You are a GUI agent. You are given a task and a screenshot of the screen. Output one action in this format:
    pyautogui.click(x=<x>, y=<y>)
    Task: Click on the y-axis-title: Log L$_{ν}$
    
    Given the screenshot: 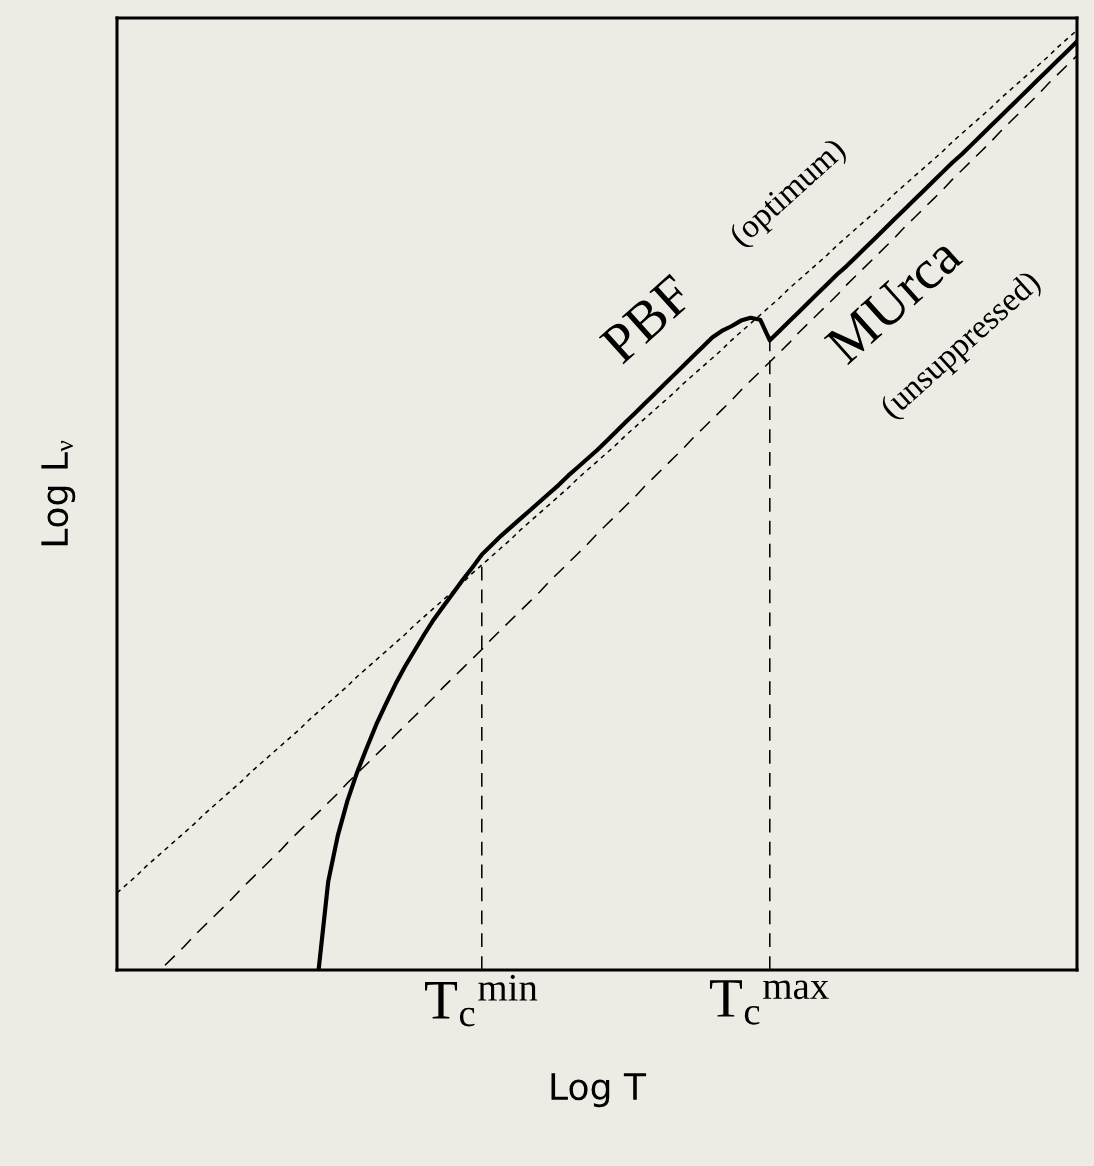 What is the action you would take?
    pyautogui.click(x=58, y=493)
    